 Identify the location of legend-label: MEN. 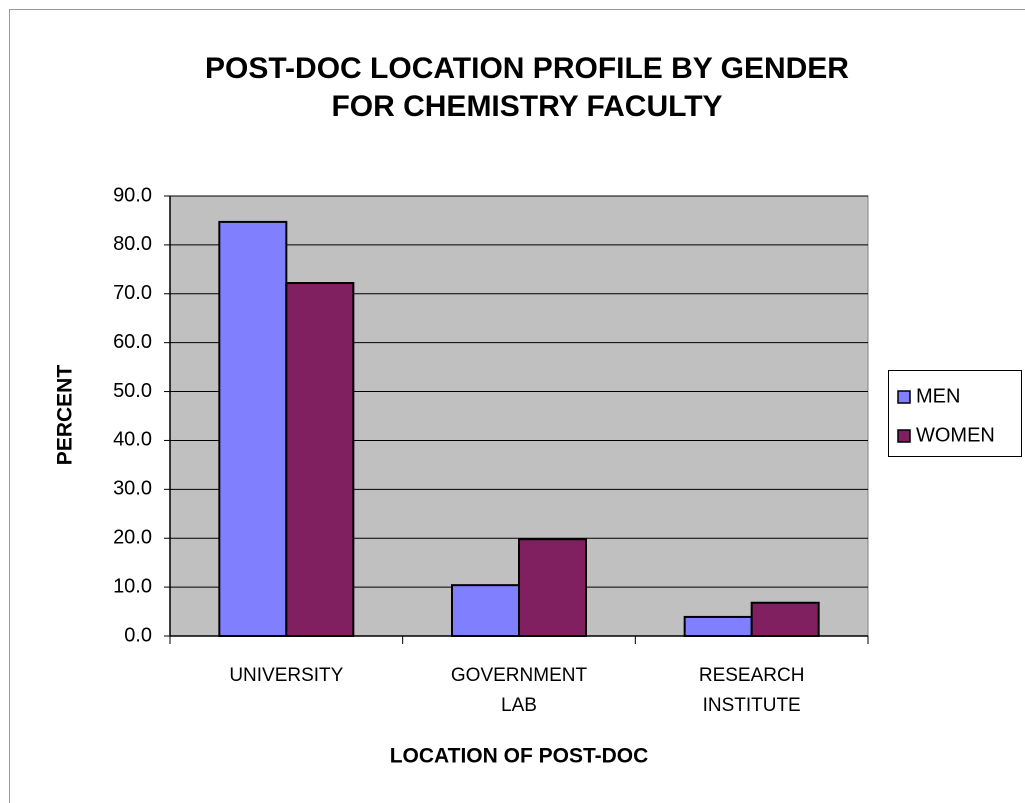
(938, 396).